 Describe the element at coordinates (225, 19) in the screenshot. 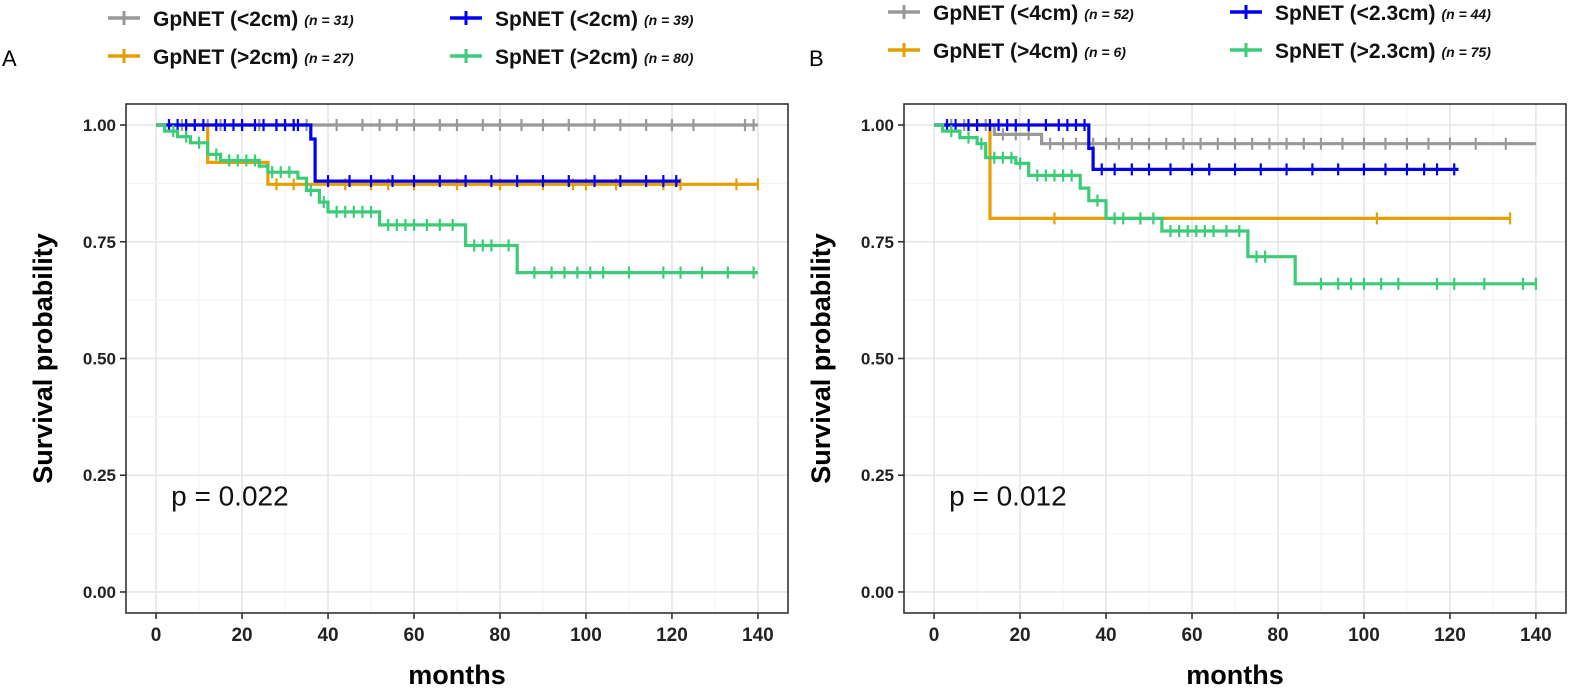

I see `legend-label: GpNET (<2cm)` at that location.